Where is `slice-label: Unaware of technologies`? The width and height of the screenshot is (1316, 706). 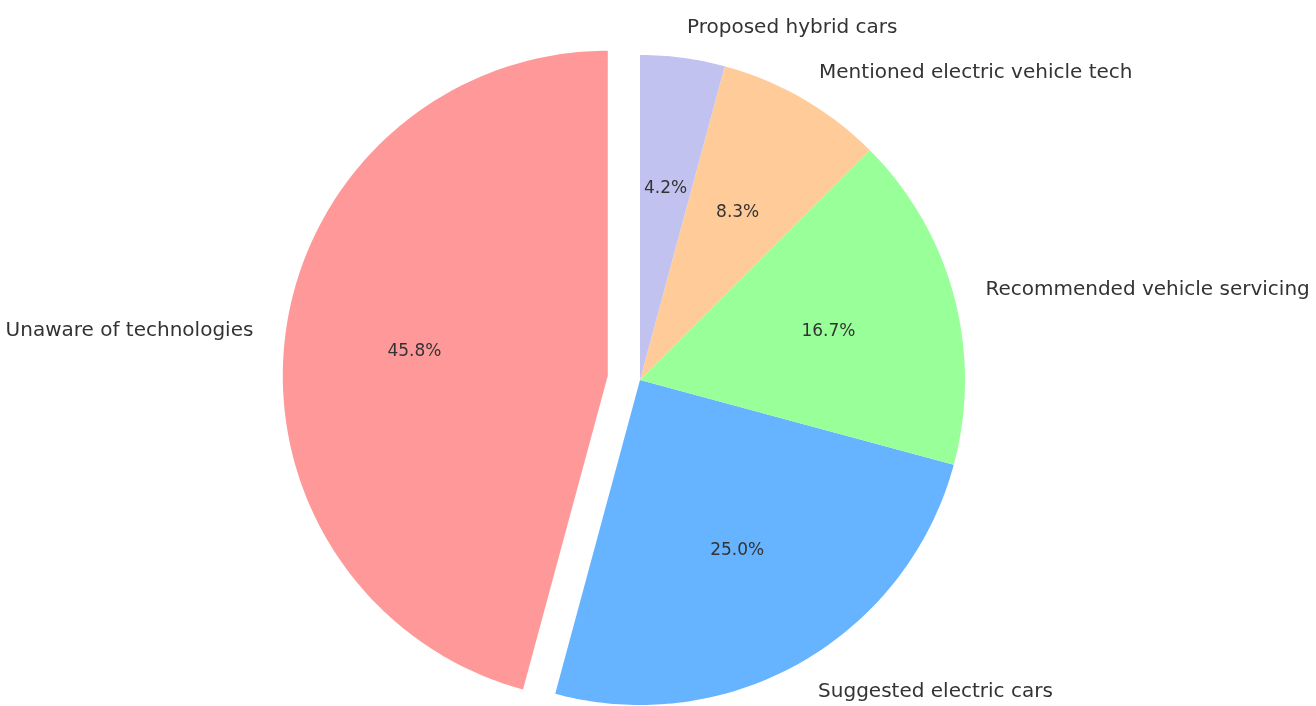
slice-label: Unaware of technologies is located at coordinates (129, 328).